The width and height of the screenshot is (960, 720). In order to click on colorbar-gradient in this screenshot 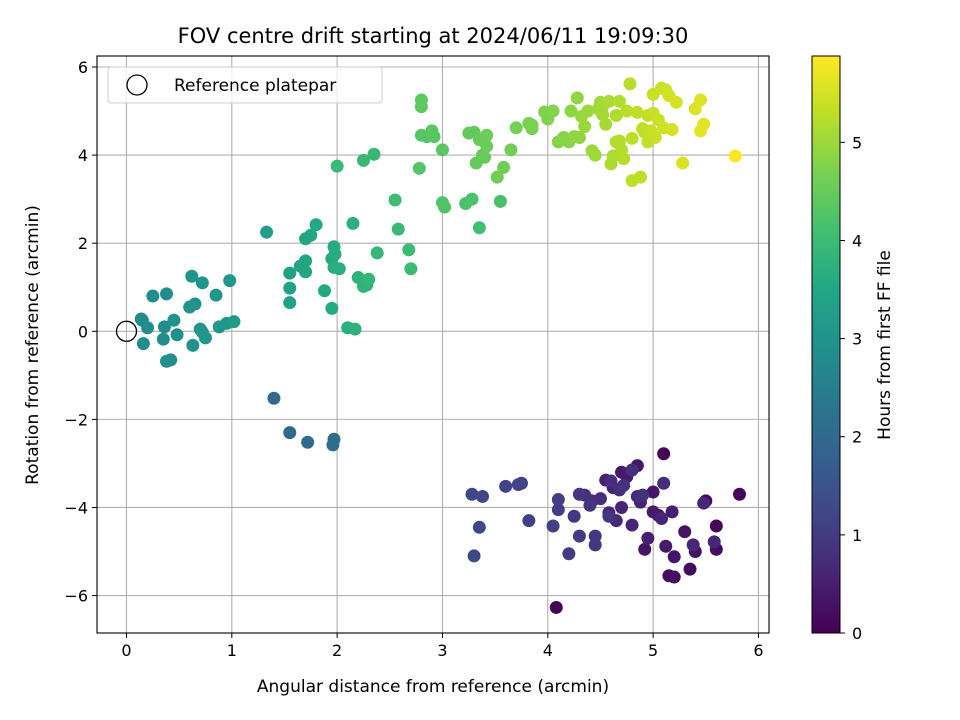, I will do `click(826, 344)`.